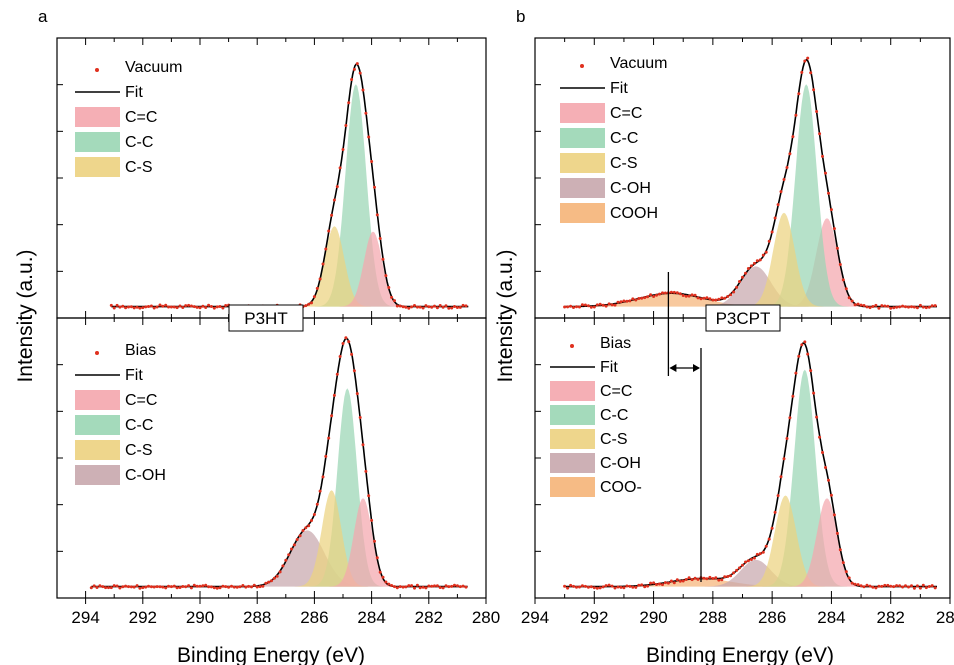  Describe the element at coordinates (520, 16) in the screenshot. I see `panel-letter-b: b` at that location.